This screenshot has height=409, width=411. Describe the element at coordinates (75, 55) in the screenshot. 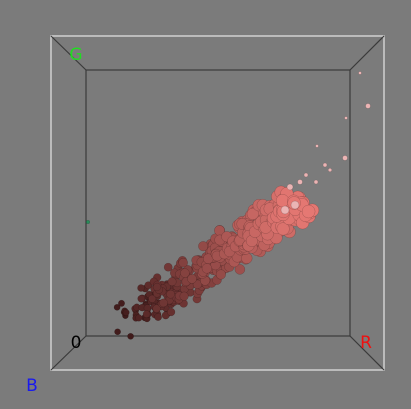

I see `axis-label-green: G` at that location.